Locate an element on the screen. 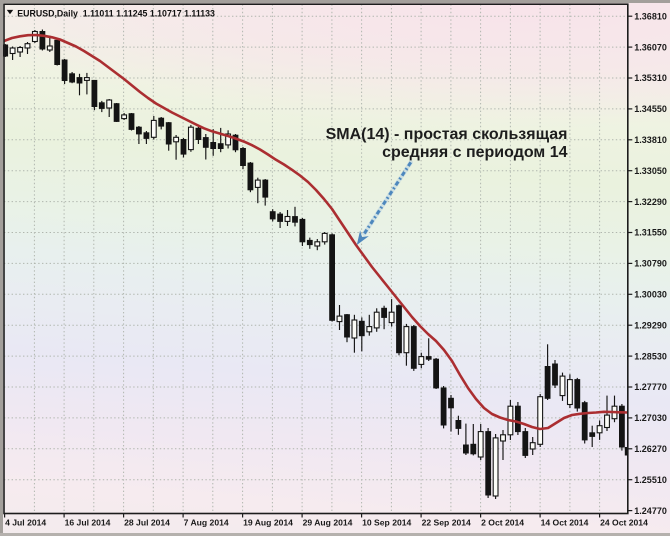 Image resolution: width=670 pixels, height=541 pixels. svg-text: 1.34550 is located at coordinates (650, 109).